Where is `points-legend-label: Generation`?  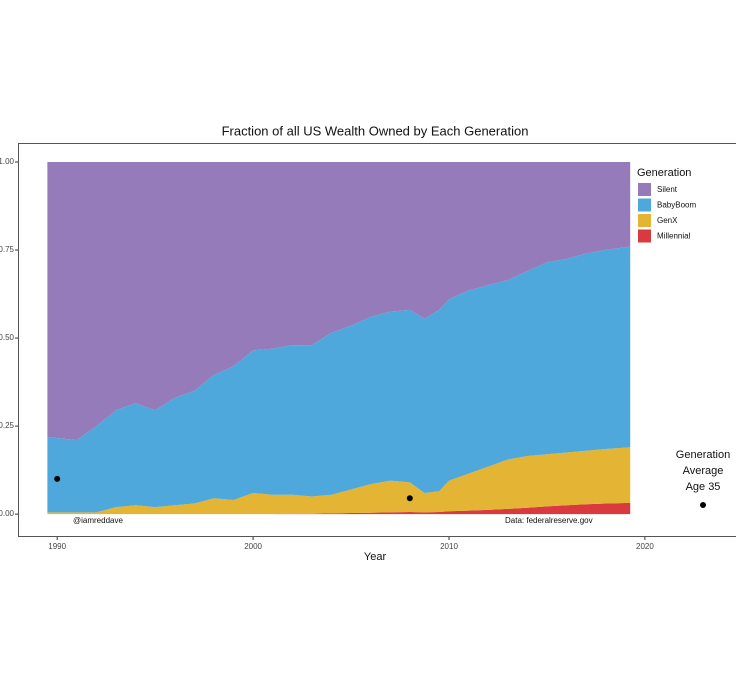 points-legend-label: Generation is located at coordinates (703, 455).